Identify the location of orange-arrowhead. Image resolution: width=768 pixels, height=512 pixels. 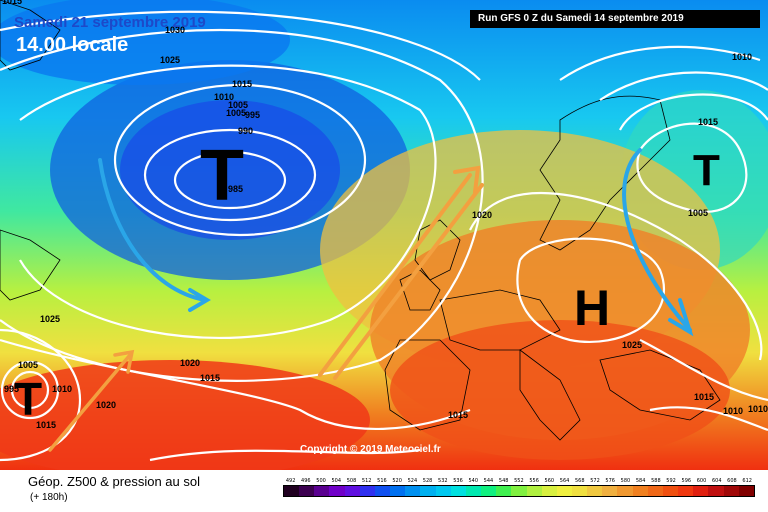
(467, 179).